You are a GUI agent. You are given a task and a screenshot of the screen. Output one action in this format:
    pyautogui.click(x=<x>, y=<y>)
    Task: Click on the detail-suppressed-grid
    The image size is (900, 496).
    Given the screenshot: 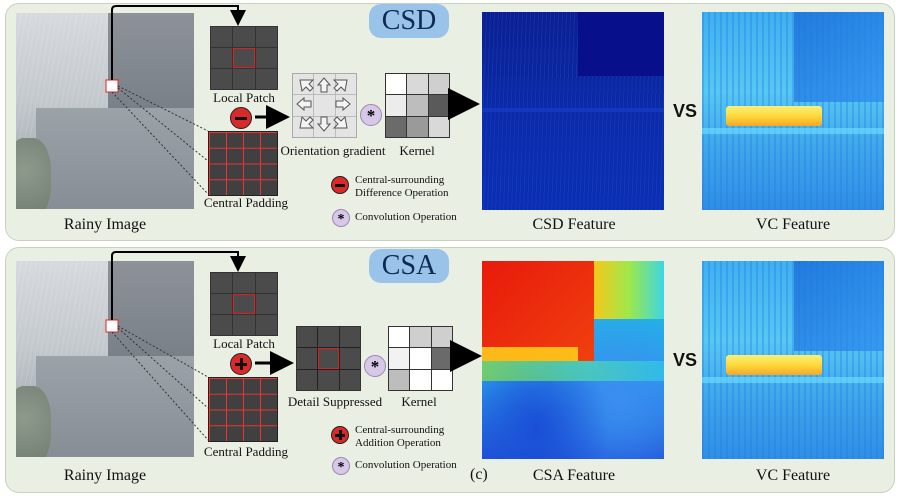 What is the action you would take?
    pyautogui.click(x=328, y=358)
    